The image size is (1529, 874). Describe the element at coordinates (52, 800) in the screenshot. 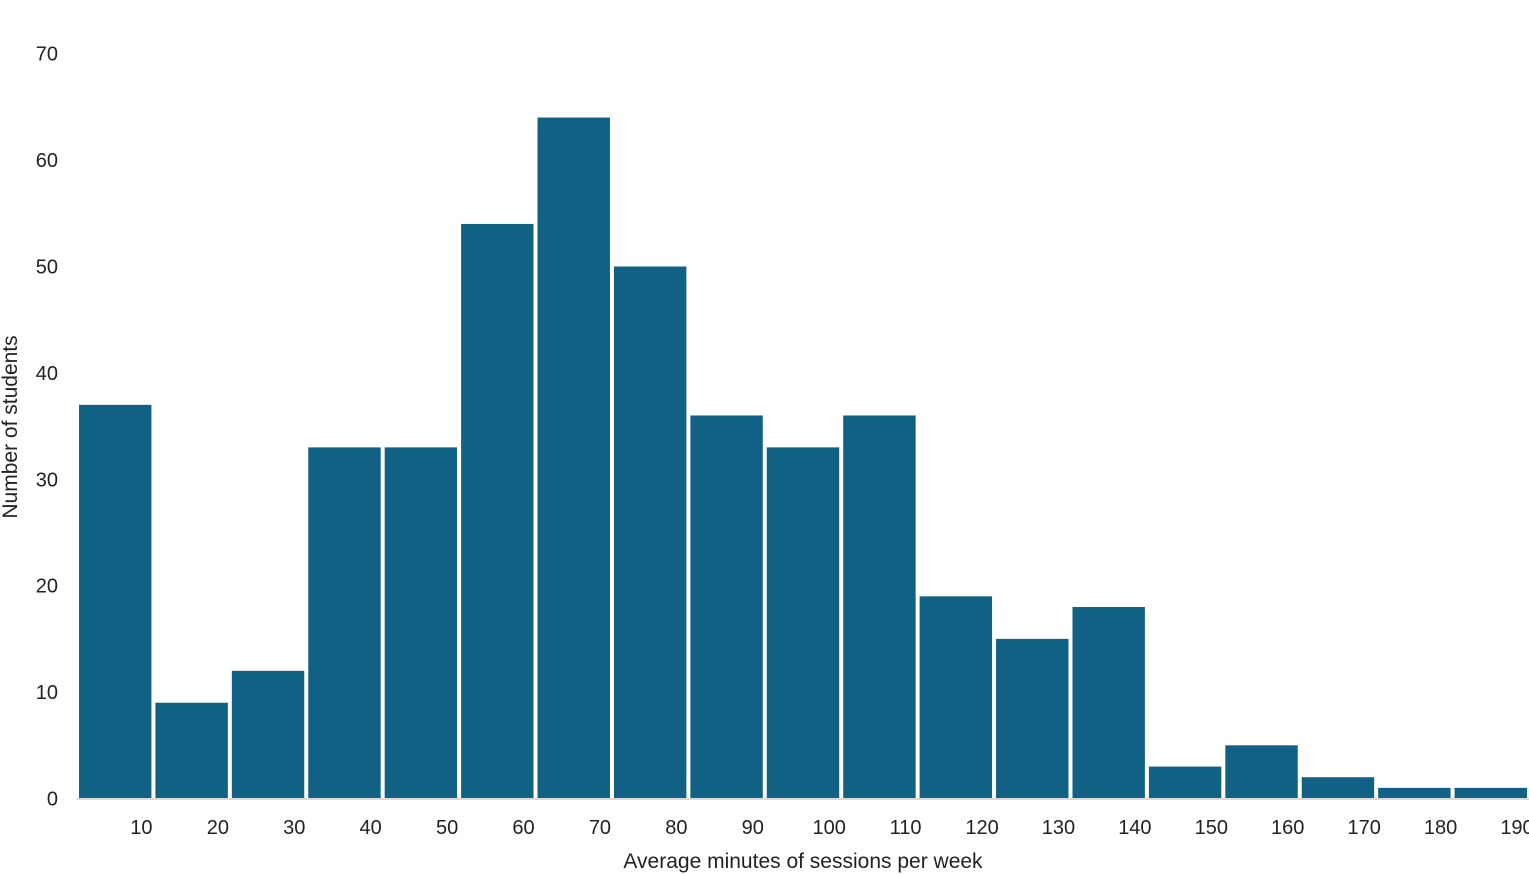

I see `y-tick-label: 0` at that location.